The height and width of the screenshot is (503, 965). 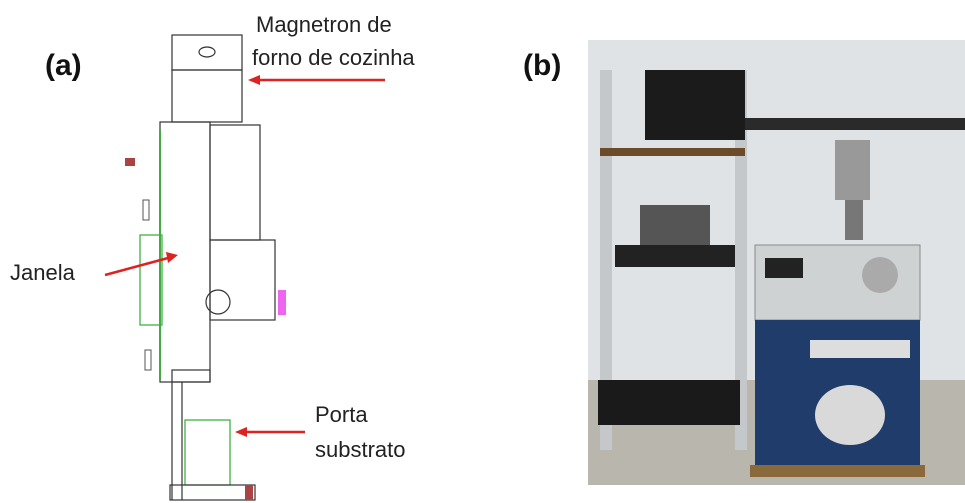 I want to click on annotation: substrato, so click(x=360, y=449).